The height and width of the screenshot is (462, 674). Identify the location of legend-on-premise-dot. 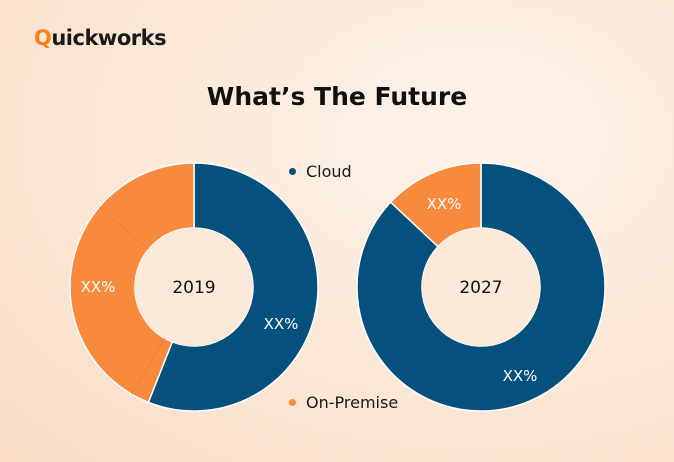
(292, 402).